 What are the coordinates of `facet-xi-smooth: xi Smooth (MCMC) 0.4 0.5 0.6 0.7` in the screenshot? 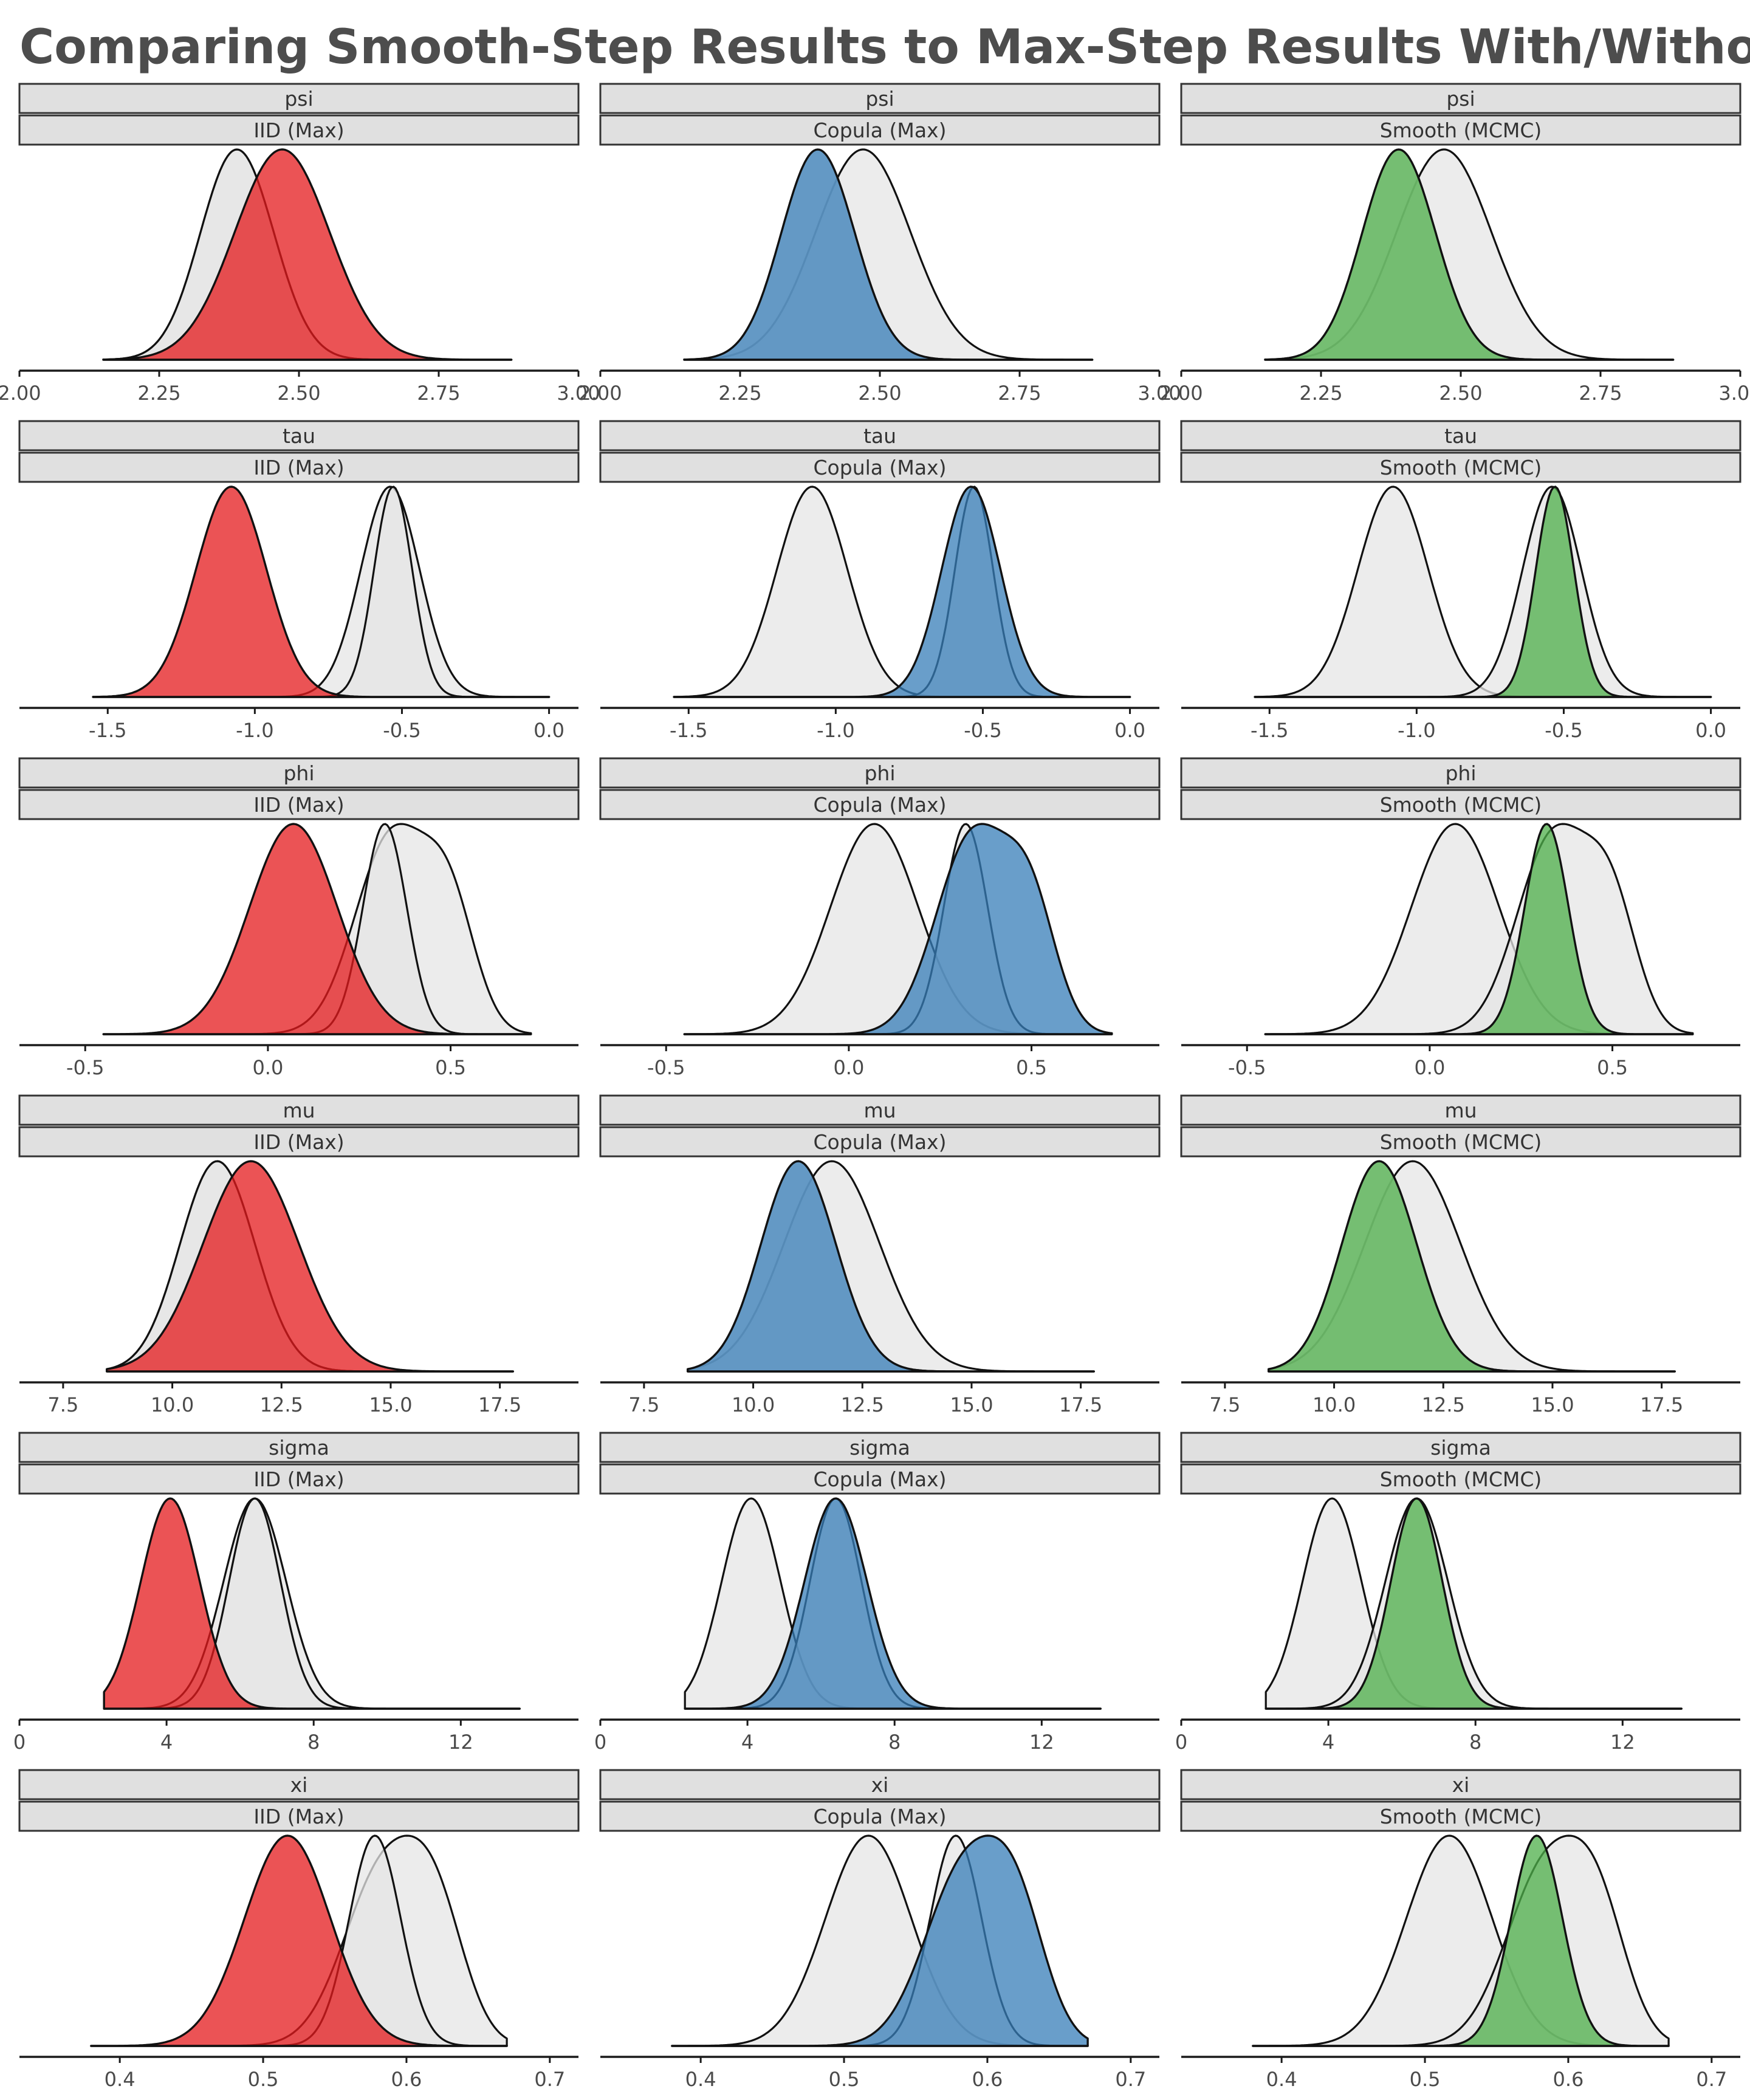 It's located at (1460, 1930).